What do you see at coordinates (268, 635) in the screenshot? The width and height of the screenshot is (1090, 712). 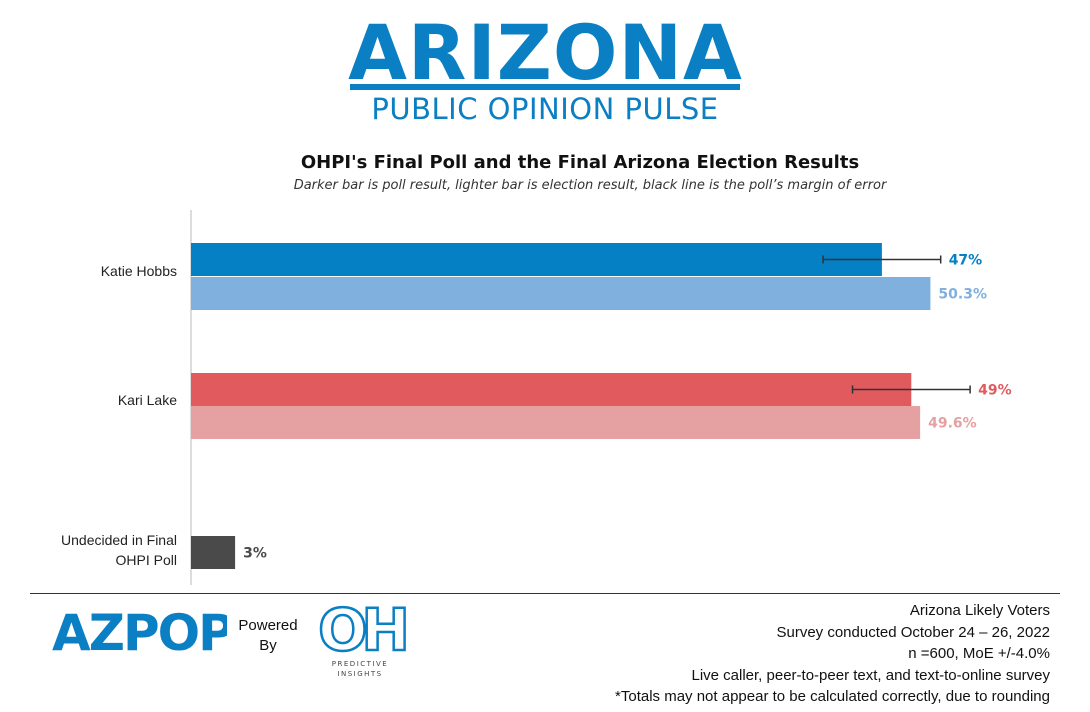 I see `powered-by-text: Powered By` at bounding box center [268, 635].